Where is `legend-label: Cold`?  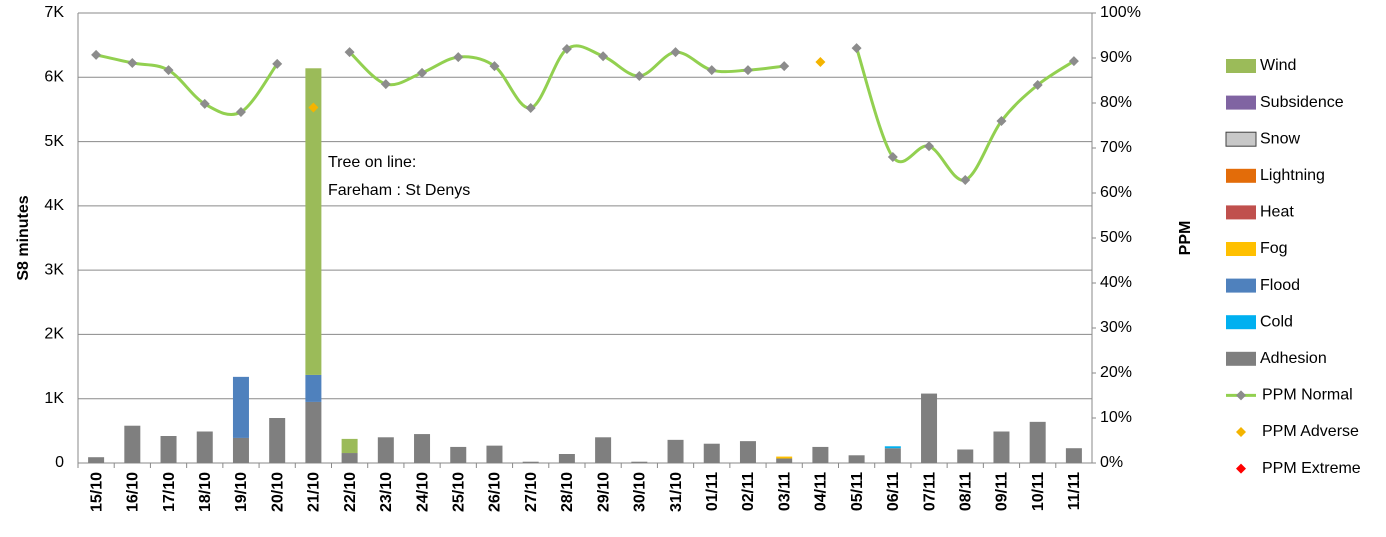 legend-label: Cold is located at coordinates (1276, 321).